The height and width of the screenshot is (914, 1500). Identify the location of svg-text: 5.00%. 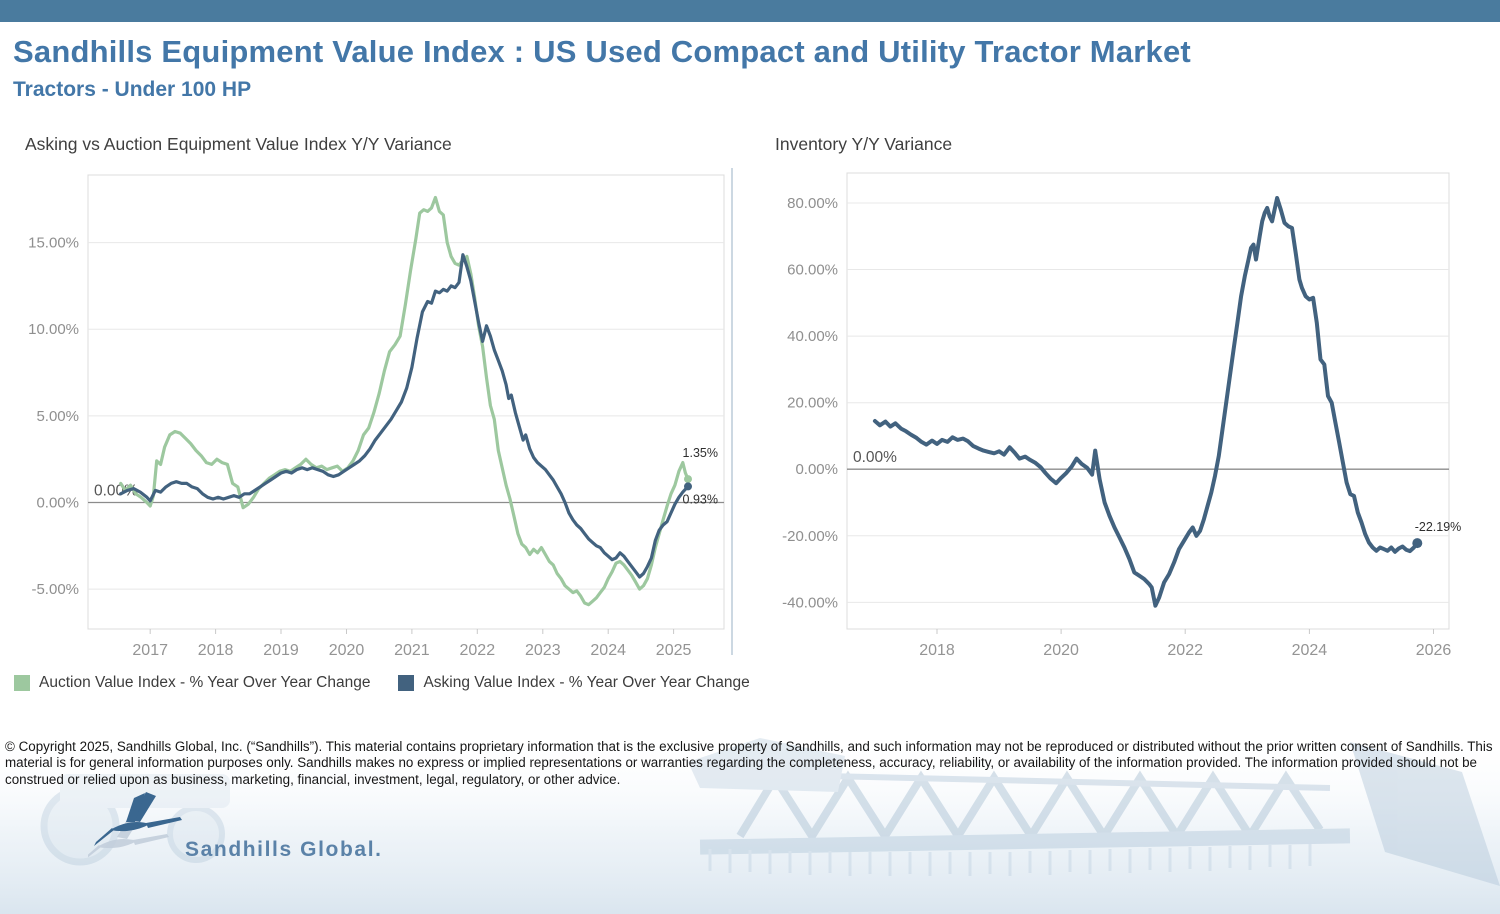
(57, 416).